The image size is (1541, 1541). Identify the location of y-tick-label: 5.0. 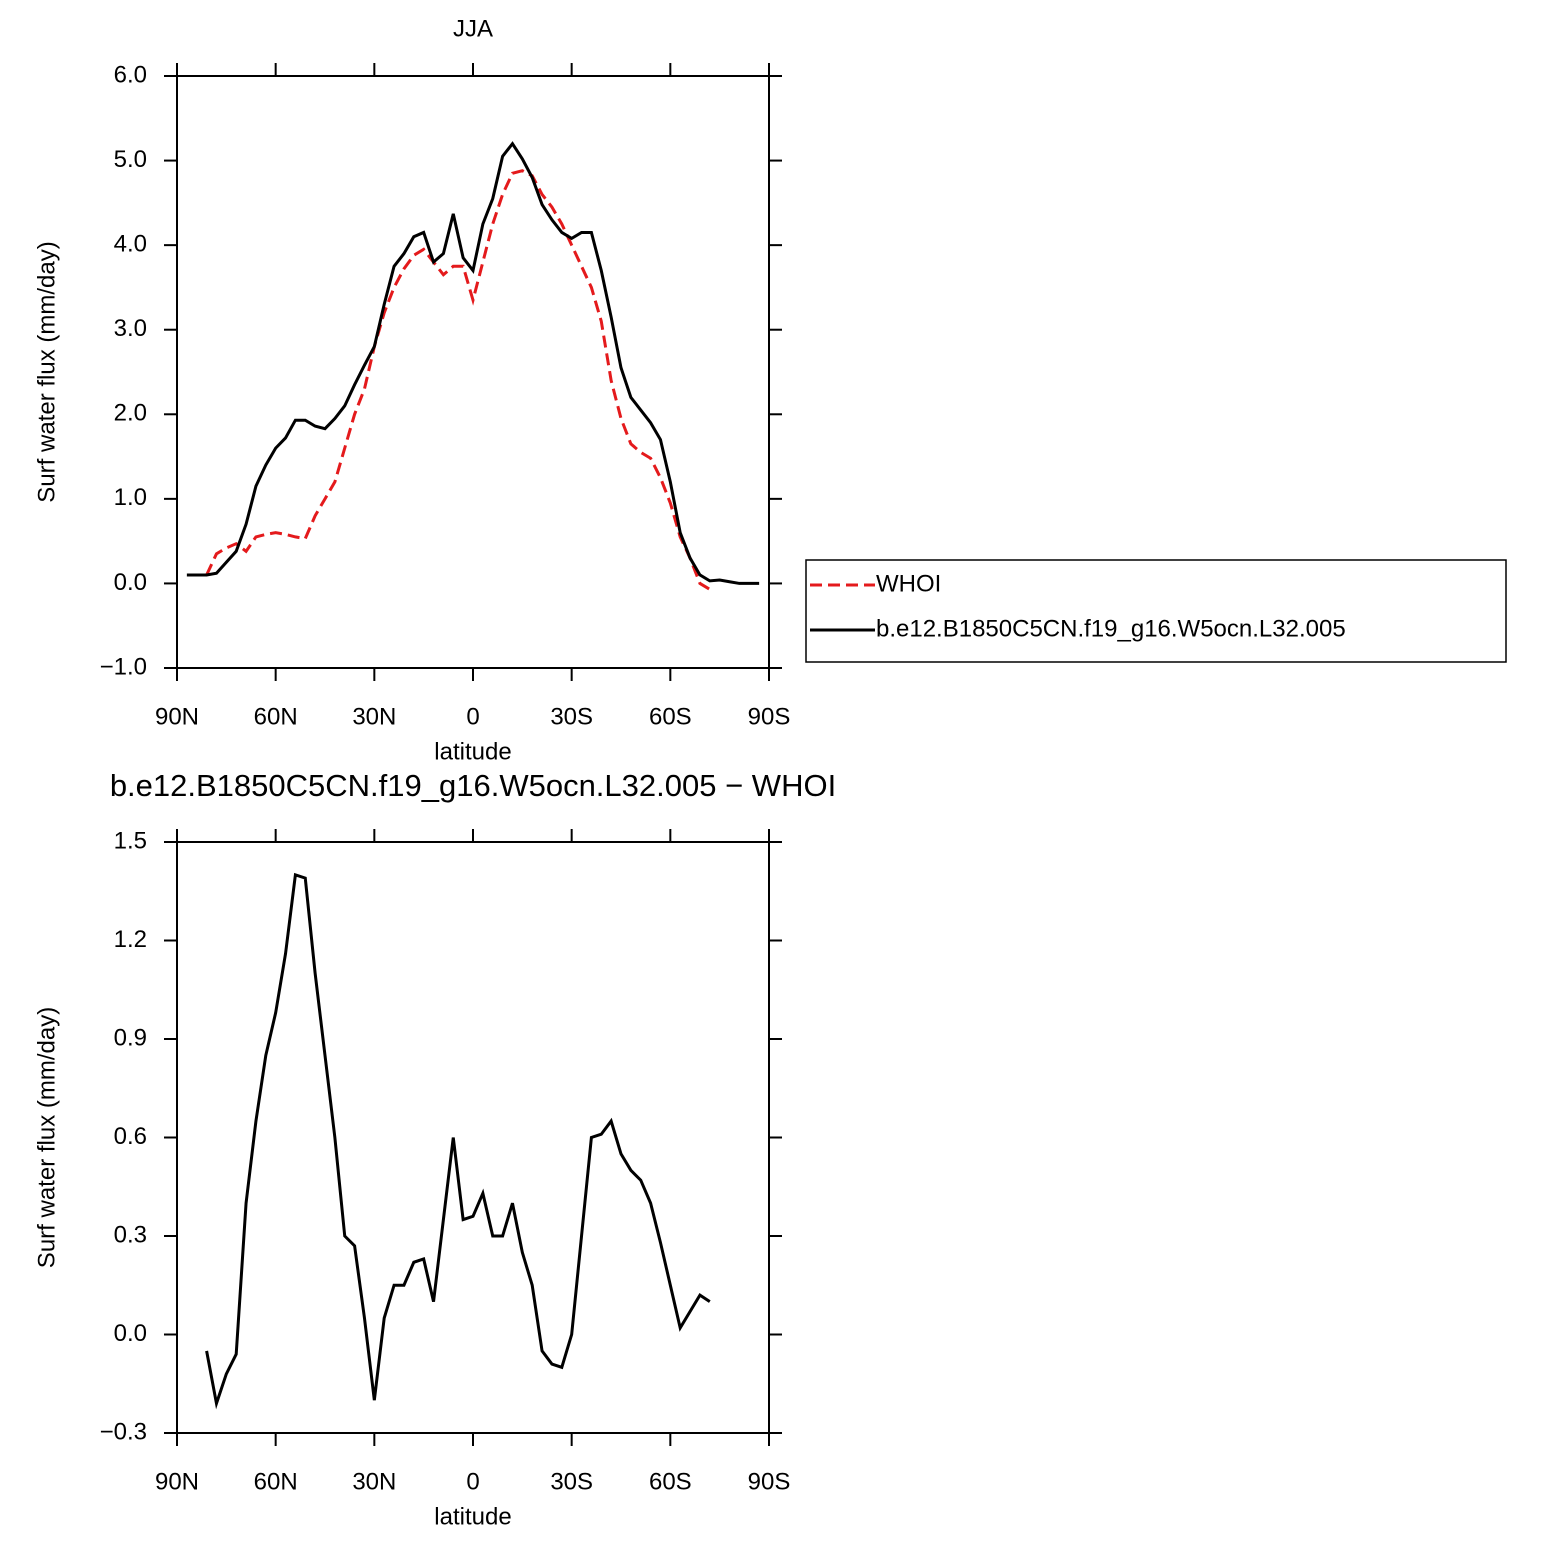
(130, 159).